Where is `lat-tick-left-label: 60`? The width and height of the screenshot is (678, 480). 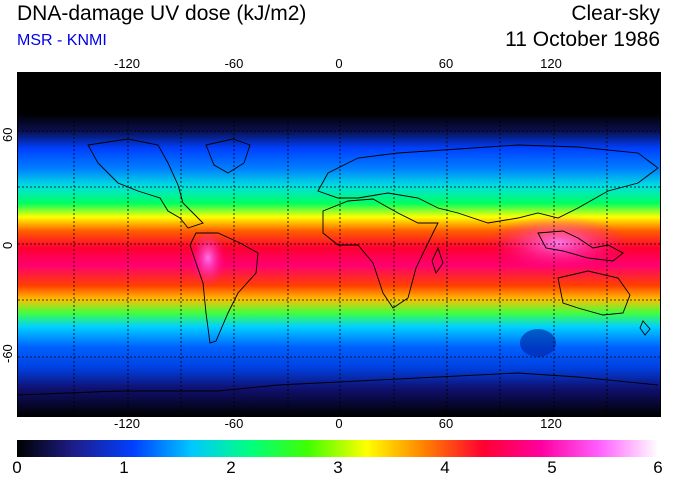
lat-tick-left-label: 60 is located at coordinates (7, 134).